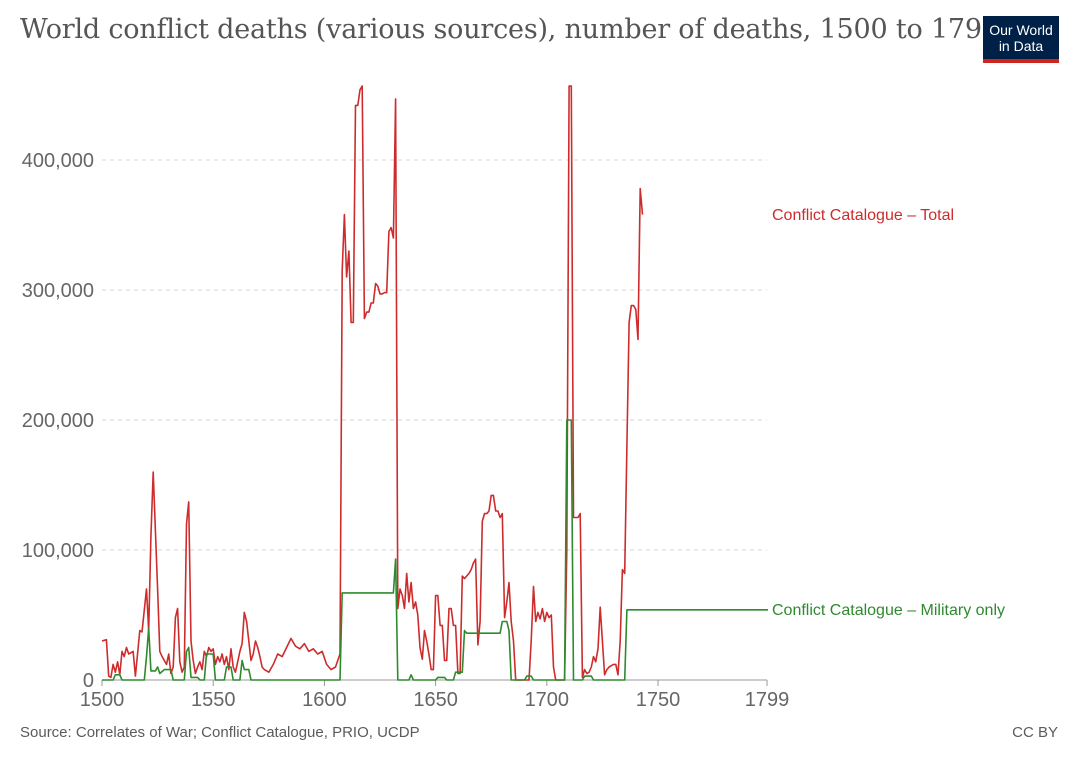  What do you see at coordinates (767, 700) in the screenshot?
I see `x-tick-label: 1799` at bounding box center [767, 700].